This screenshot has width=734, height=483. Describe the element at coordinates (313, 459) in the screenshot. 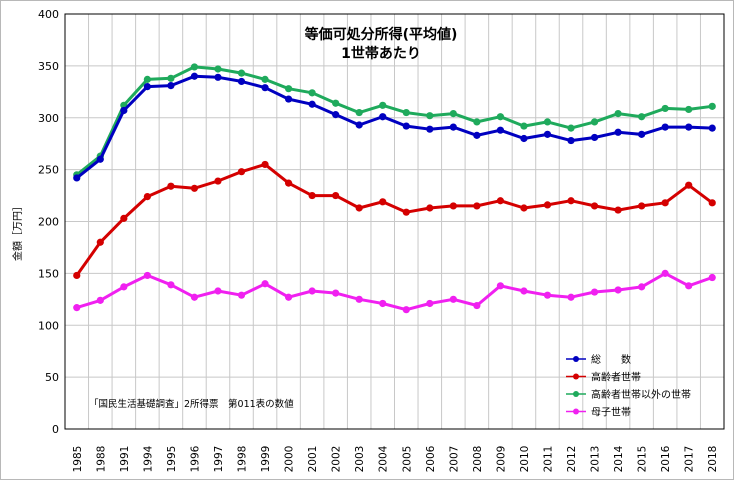

I see `x-tick-label: 2001` at that location.